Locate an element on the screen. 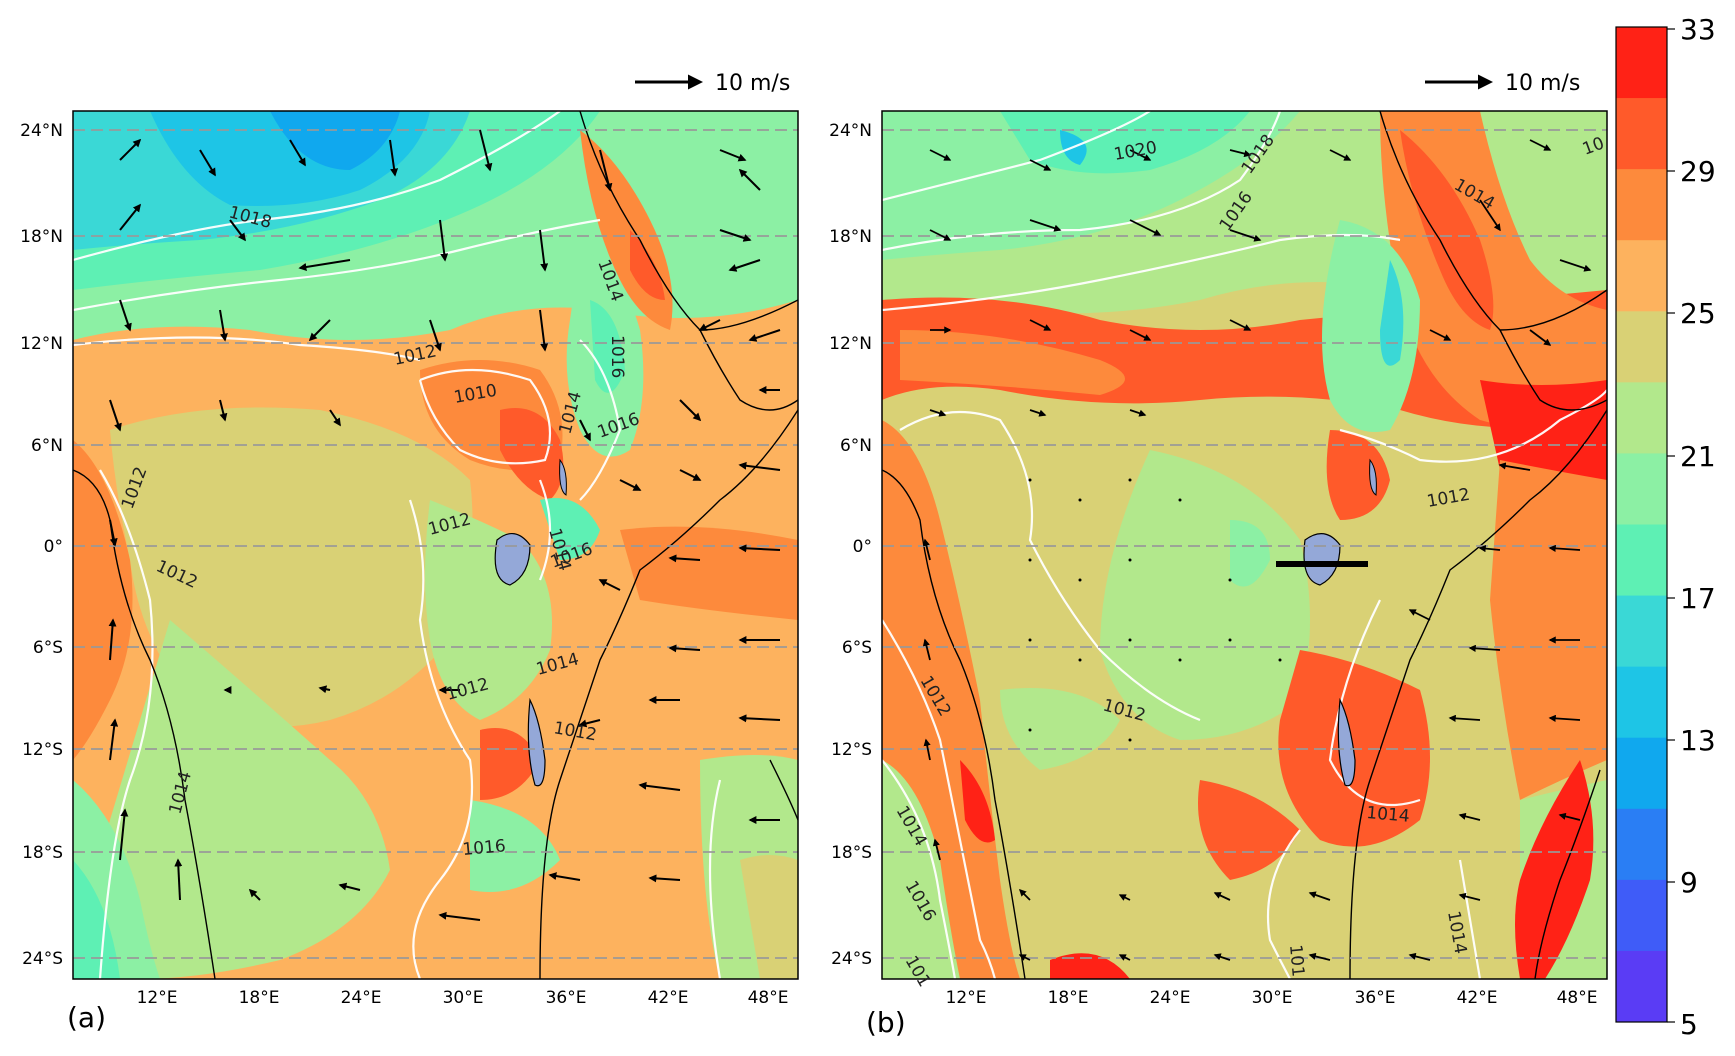 This screenshot has height=1056, width=1735. colorbar-ticks: 33 29 25 21 17 13 9 5 is located at coordinates (1698, 527).